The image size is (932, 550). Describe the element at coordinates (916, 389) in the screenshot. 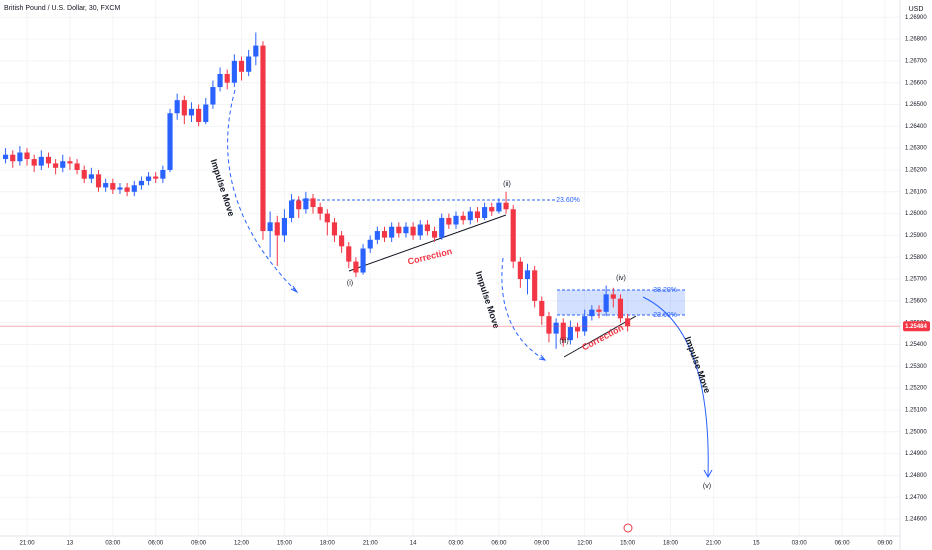

I see `y-tick-label: 1.25200` at that location.